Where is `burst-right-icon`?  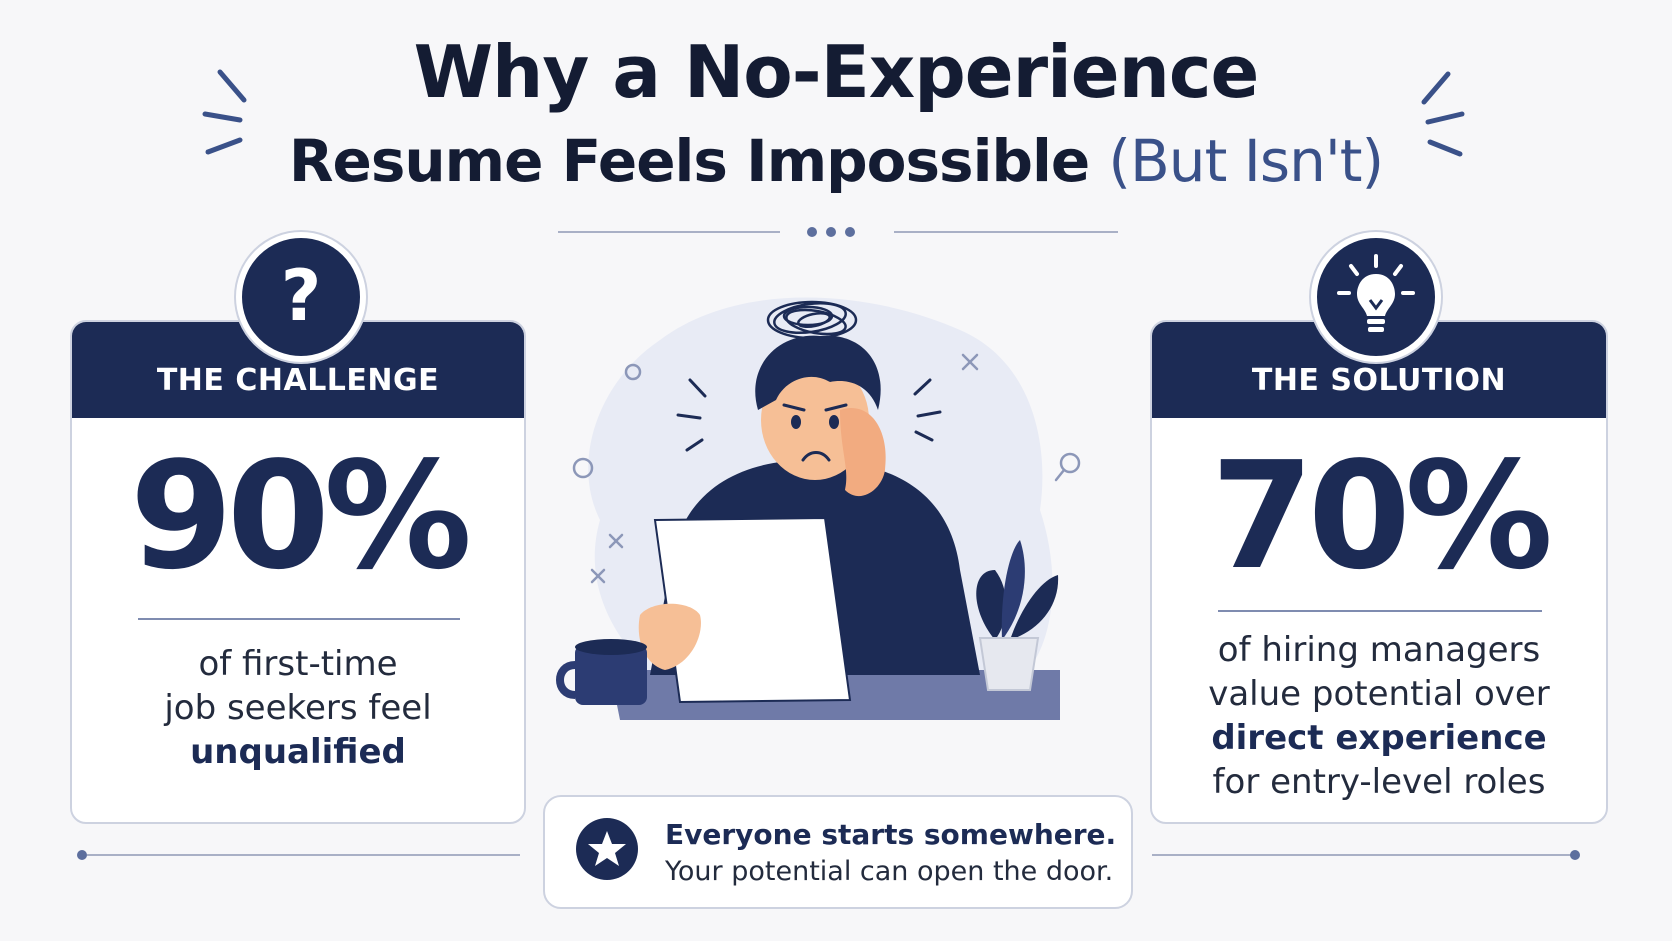 burst-right-icon is located at coordinates (1443, 114).